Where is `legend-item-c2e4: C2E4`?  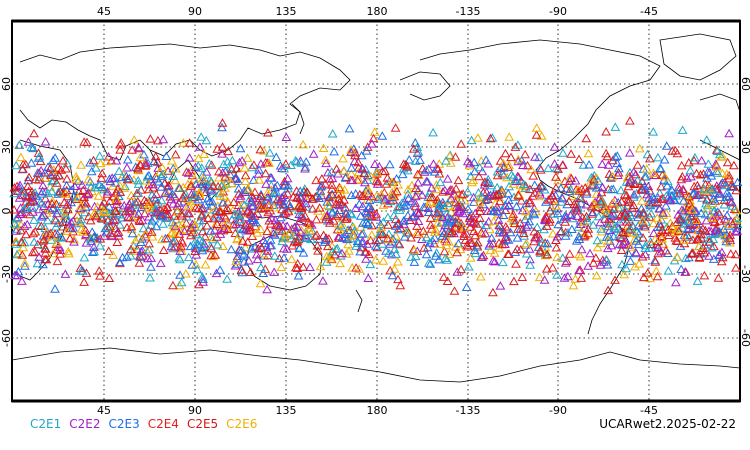
legend-item-c2e4: C2E4 is located at coordinates (163, 424).